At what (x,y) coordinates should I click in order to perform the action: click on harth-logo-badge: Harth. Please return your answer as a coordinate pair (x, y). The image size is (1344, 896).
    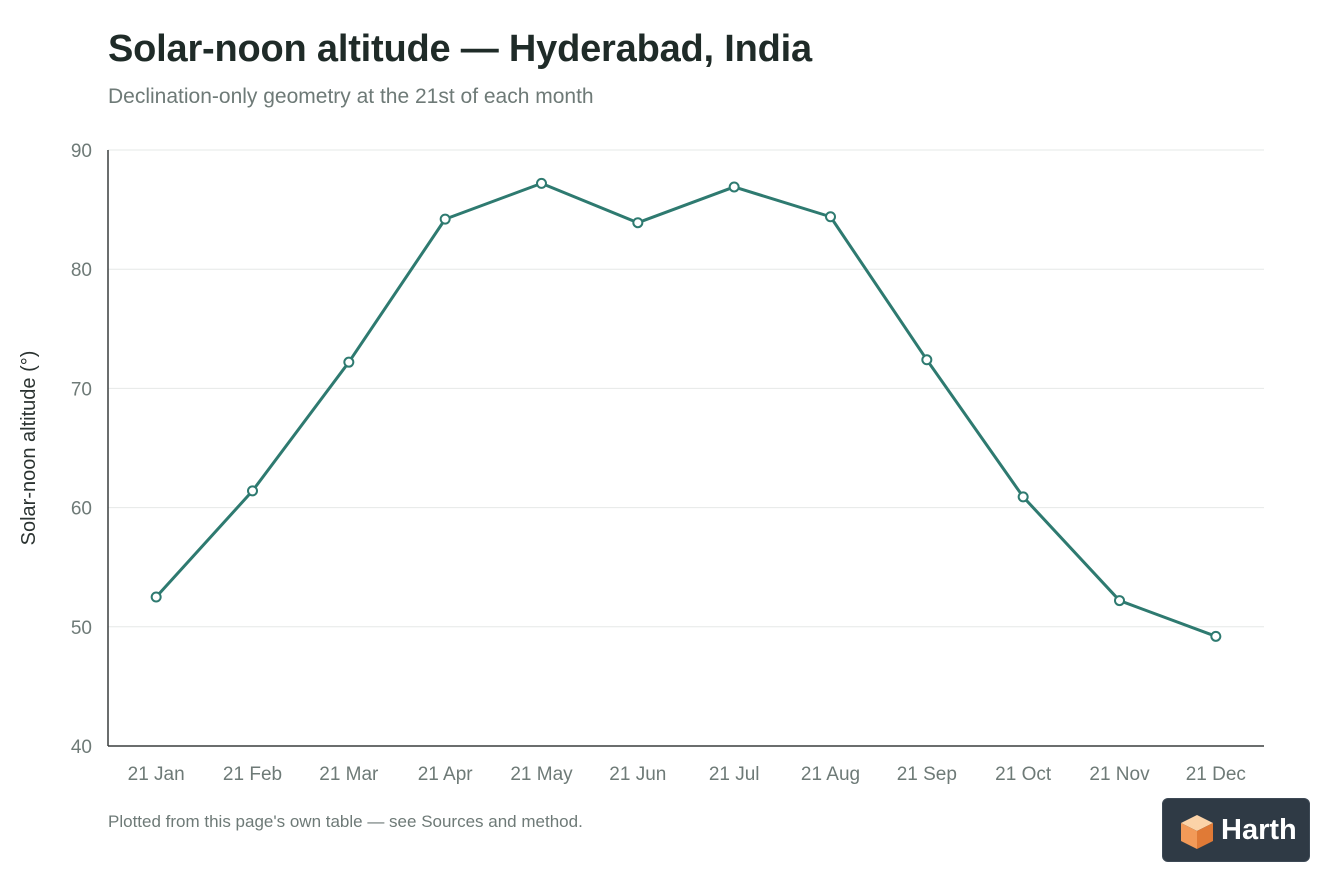
    Looking at the image, I should click on (1236, 830).